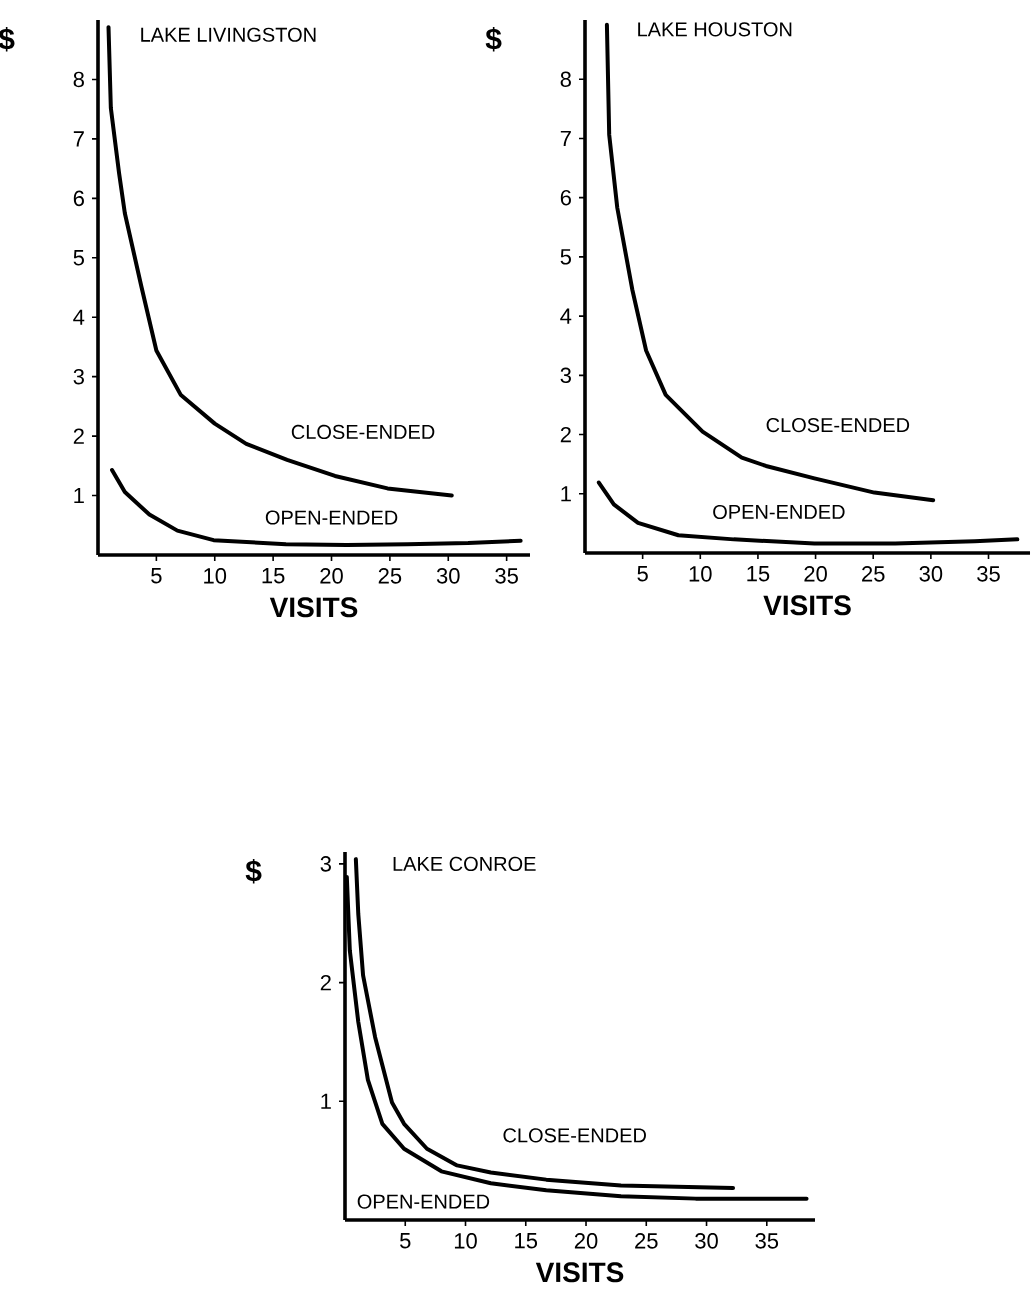 The width and height of the screenshot is (1035, 1305). I want to click on chart-title: LAKE HOUSTON, so click(715, 29).